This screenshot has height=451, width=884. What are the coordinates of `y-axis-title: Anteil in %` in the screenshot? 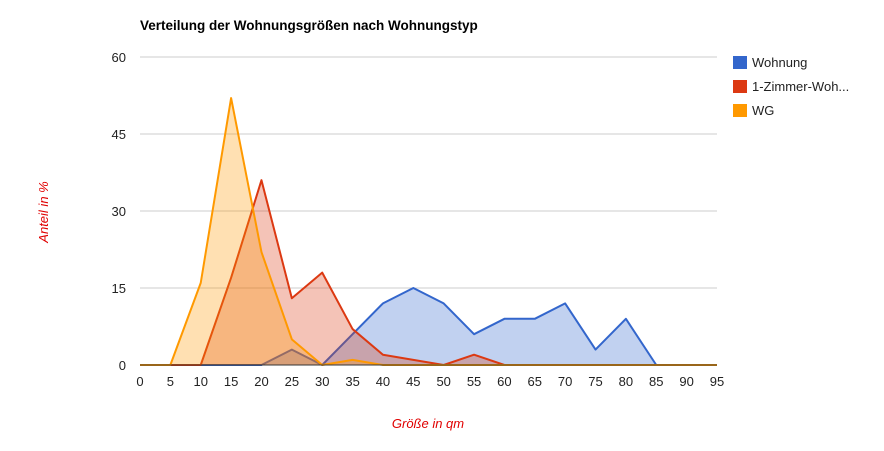 It's located at (43, 212).